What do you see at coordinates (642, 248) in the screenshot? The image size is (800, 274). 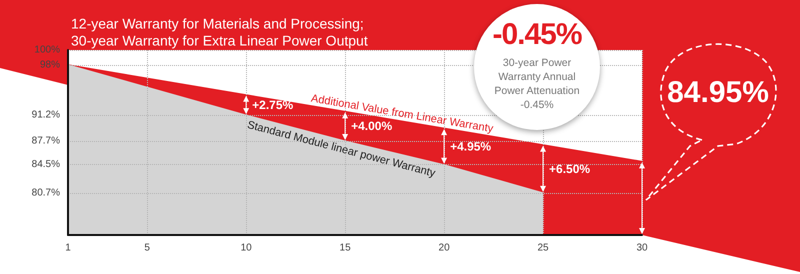 I see `x-tick-label: 30` at bounding box center [642, 248].